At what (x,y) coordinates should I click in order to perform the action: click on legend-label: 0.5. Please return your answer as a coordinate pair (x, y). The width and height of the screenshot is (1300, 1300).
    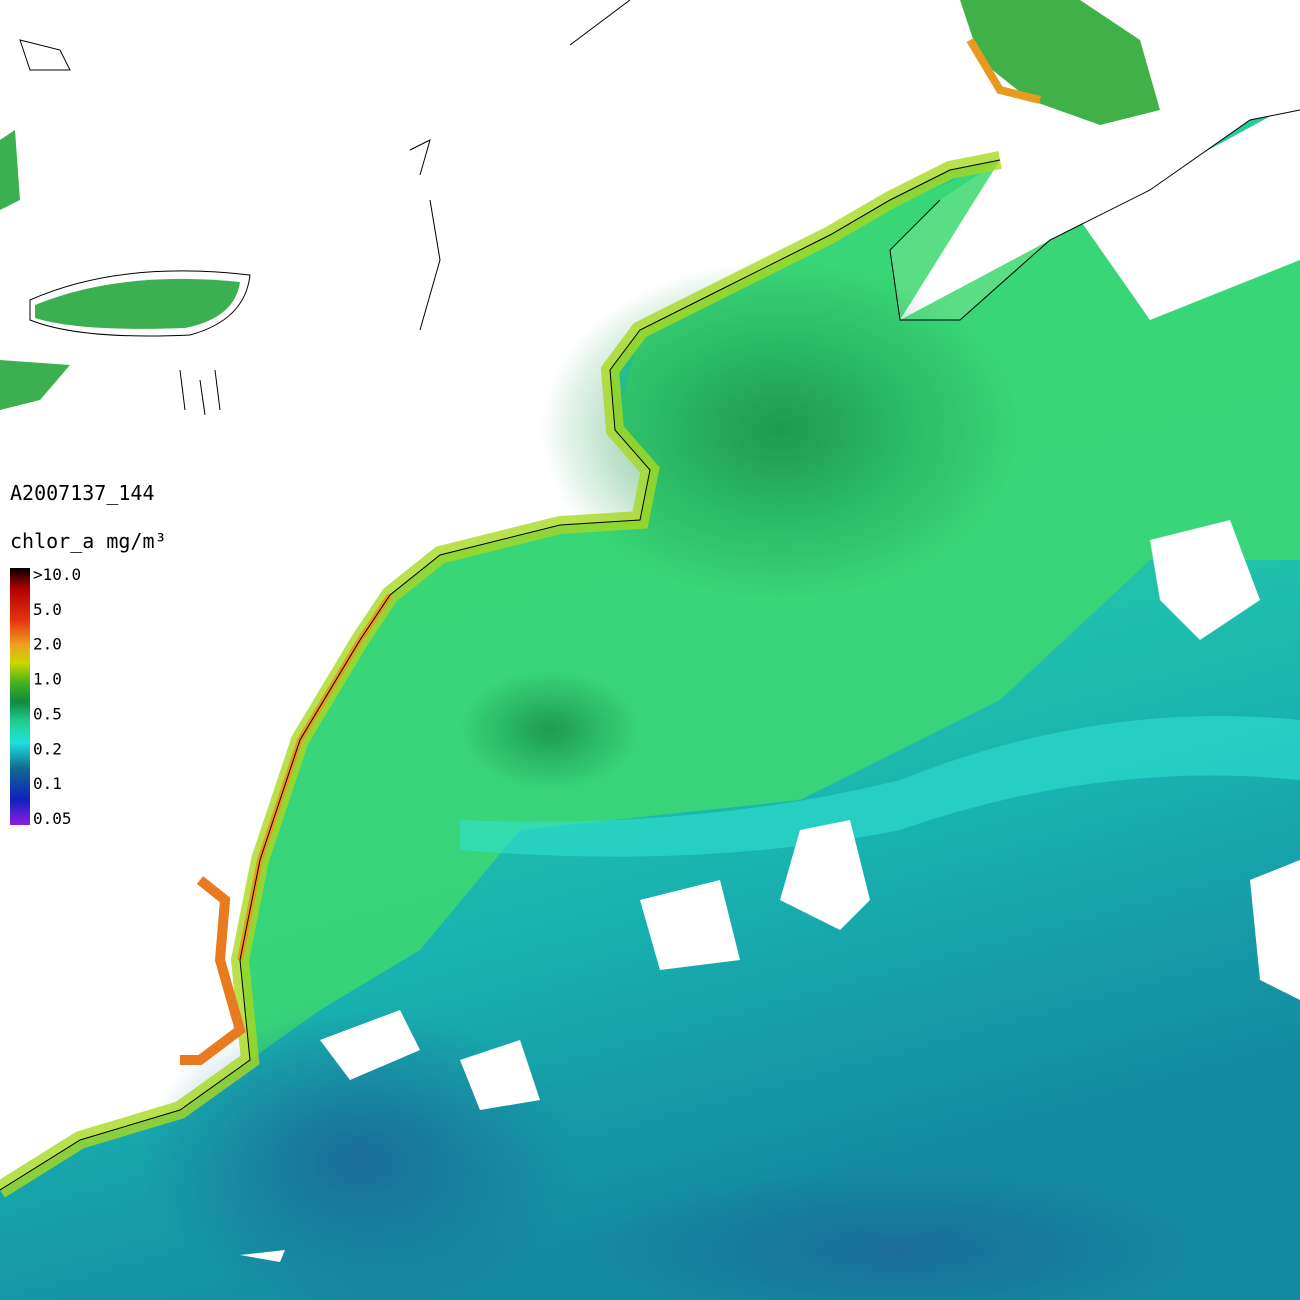
    Looking at the image, I should click on (47, 713).